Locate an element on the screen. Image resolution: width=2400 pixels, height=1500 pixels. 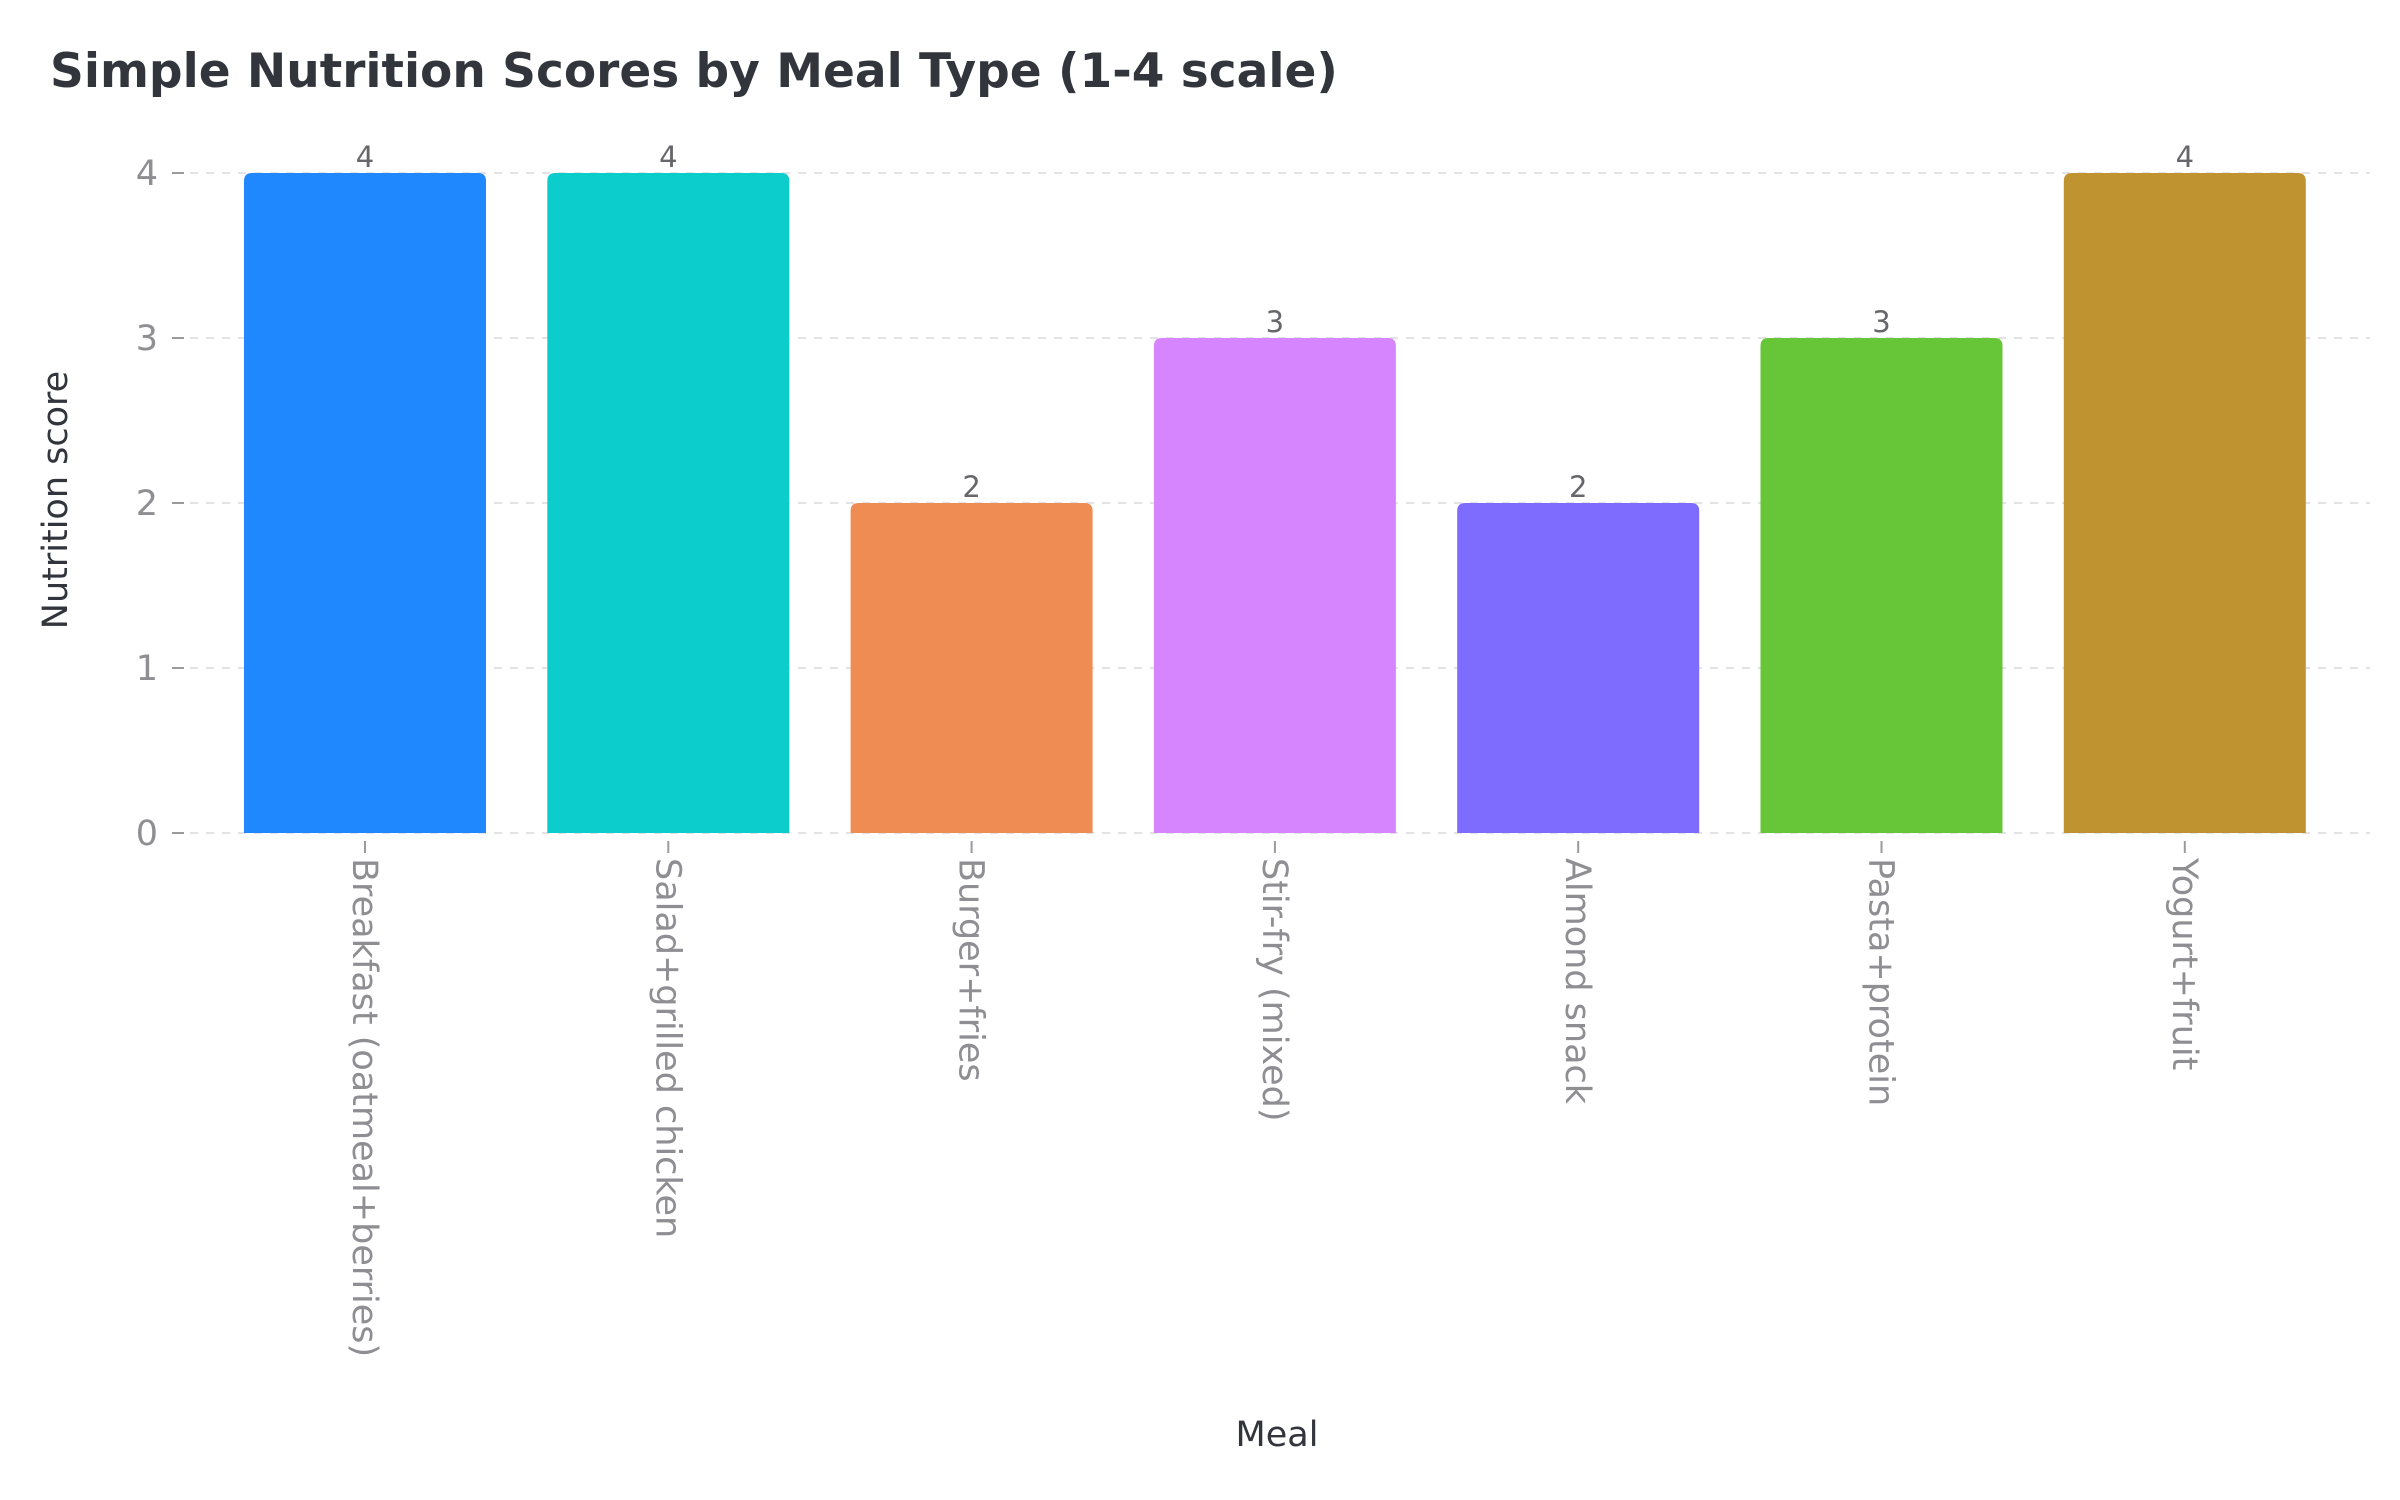
x-tick-label: Breakfast (oatmeal+berries) is located at coordinates (364, 1107).